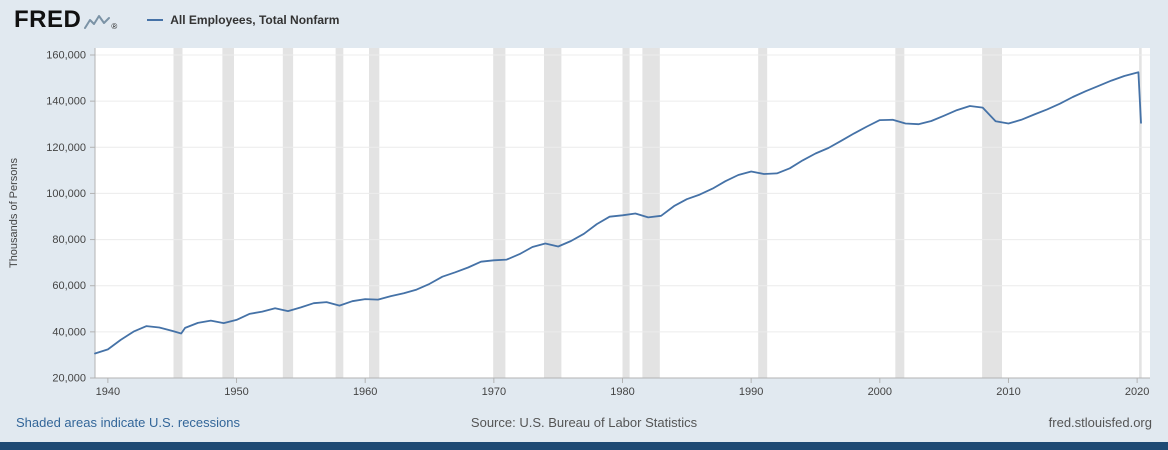 This screenshot has width=1168, height=450. What do you see at coordinates (97, 22) in the screenshot?
I see `sparkline-chart-icon` at bounding box center [97, 22].